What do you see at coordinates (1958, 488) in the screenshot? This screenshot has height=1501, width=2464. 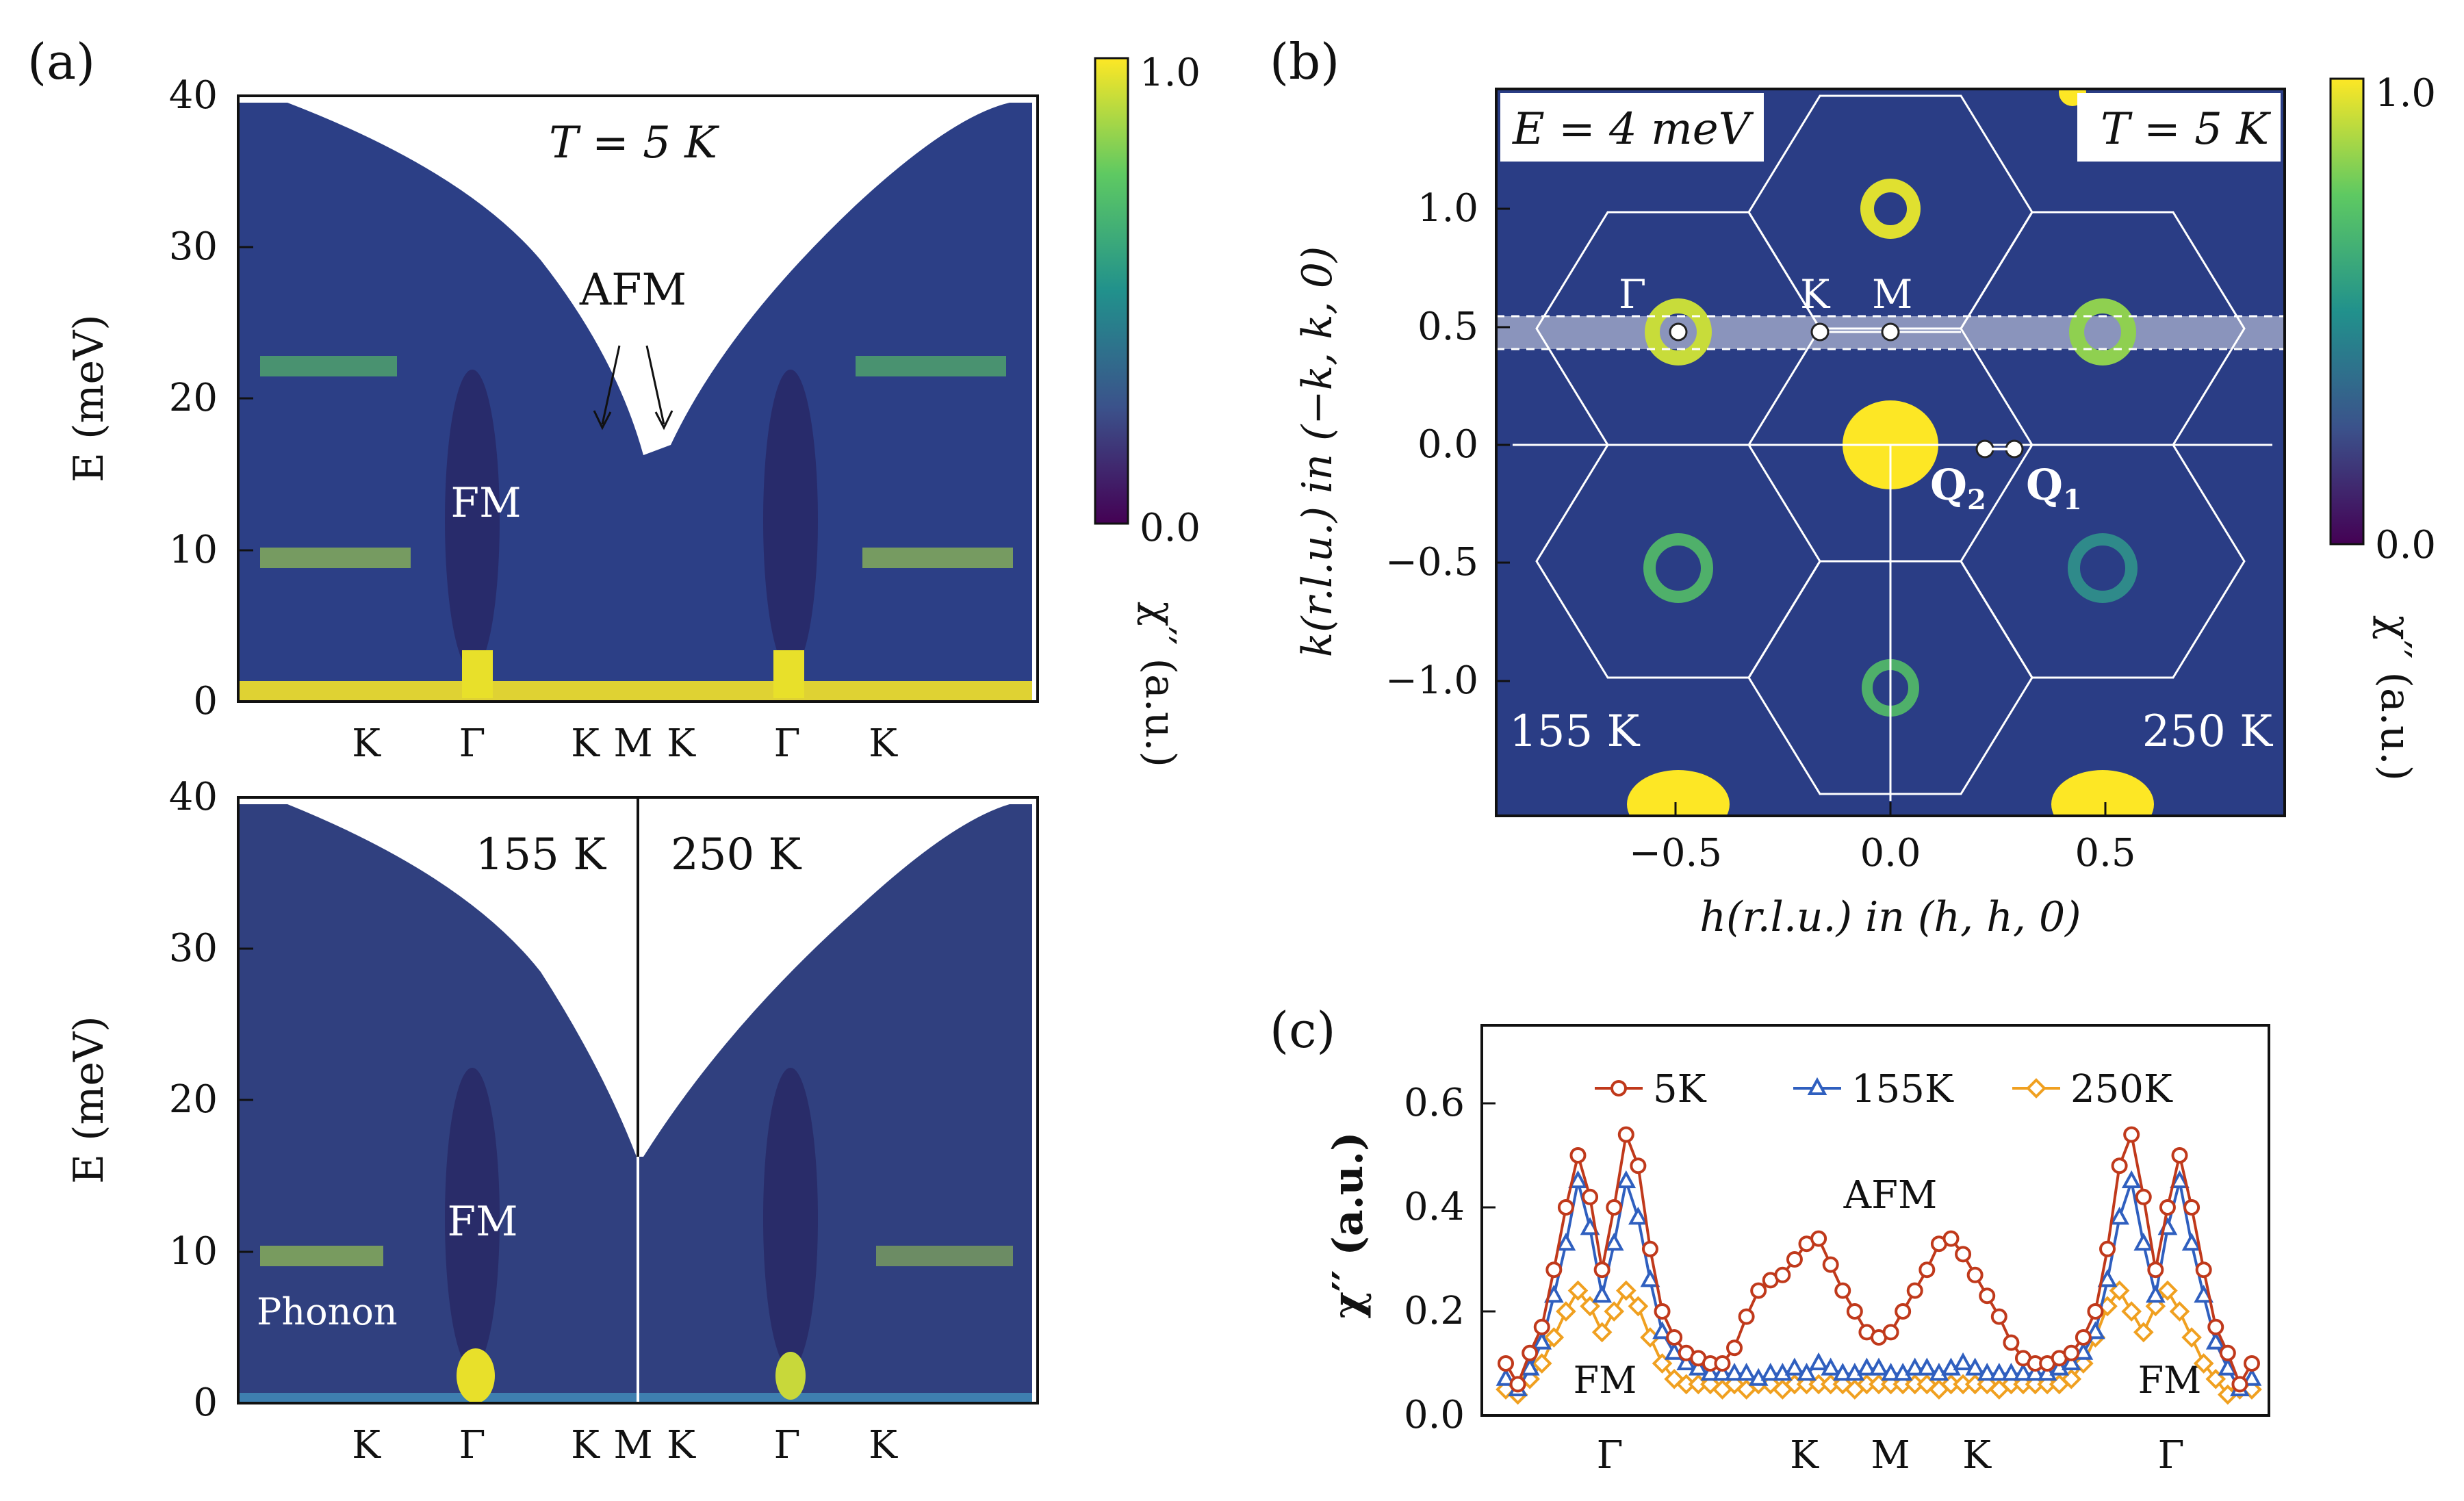 I see `label-Q2: Q2` at bounding box center [1958, 488].